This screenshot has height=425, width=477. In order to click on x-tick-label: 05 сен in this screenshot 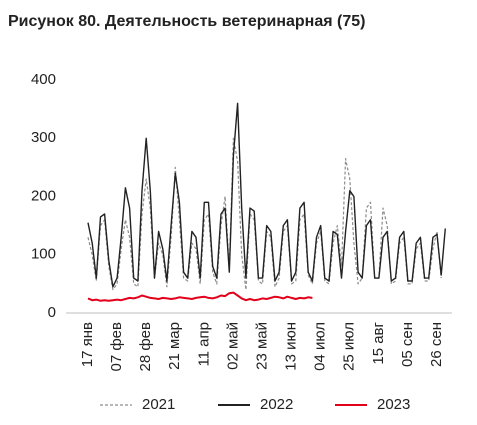, I will do `click(407, 344)`.